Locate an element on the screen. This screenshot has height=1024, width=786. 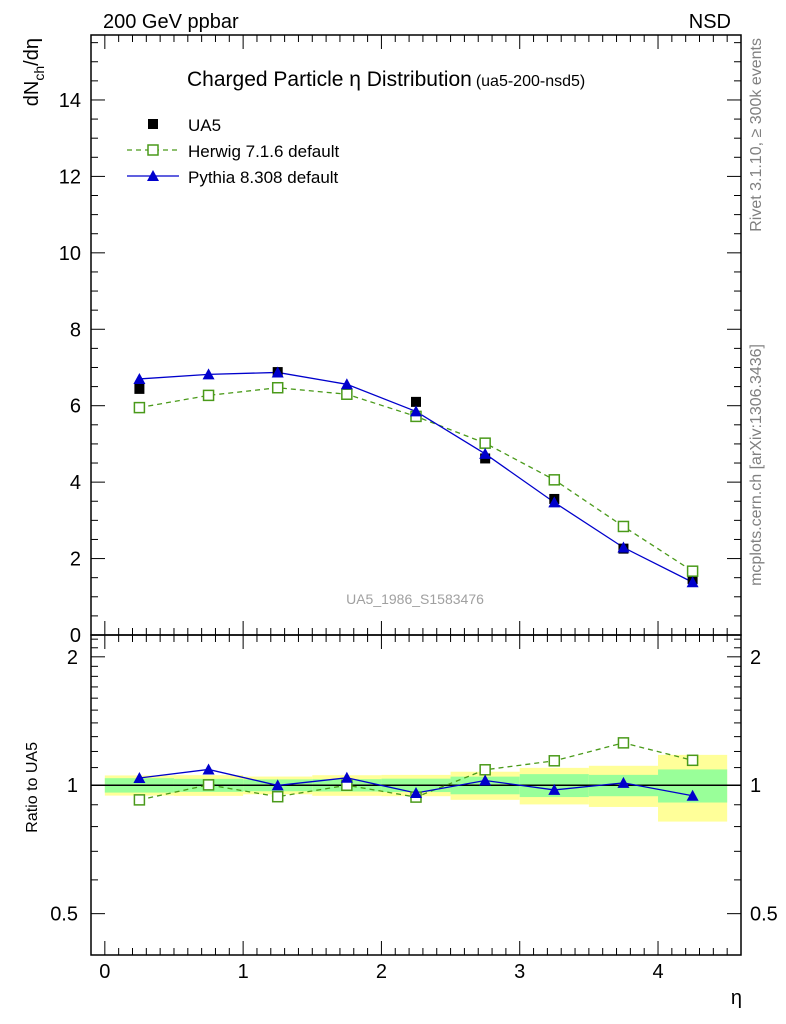
legend-pythia-marker is located at coordinates (153, 175).